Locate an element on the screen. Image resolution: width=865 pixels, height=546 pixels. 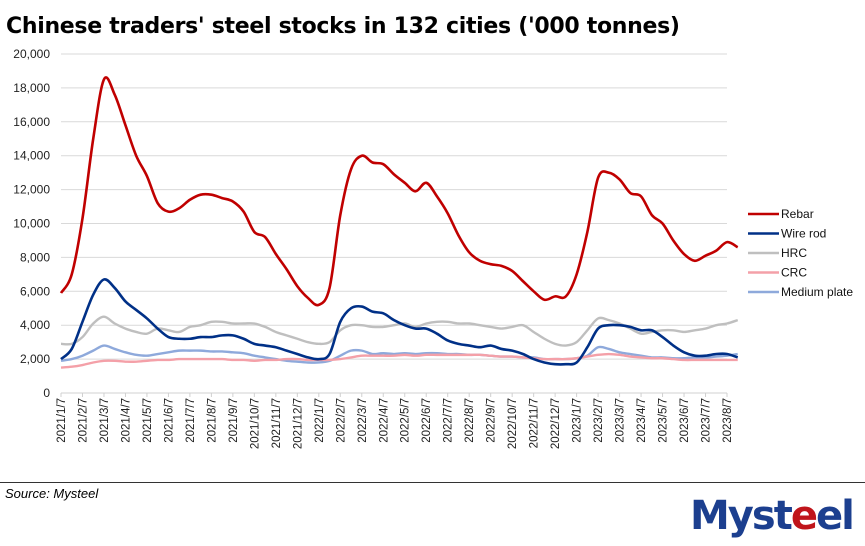
y-tick-label: 14,000 is located at coordinates (31, 156).